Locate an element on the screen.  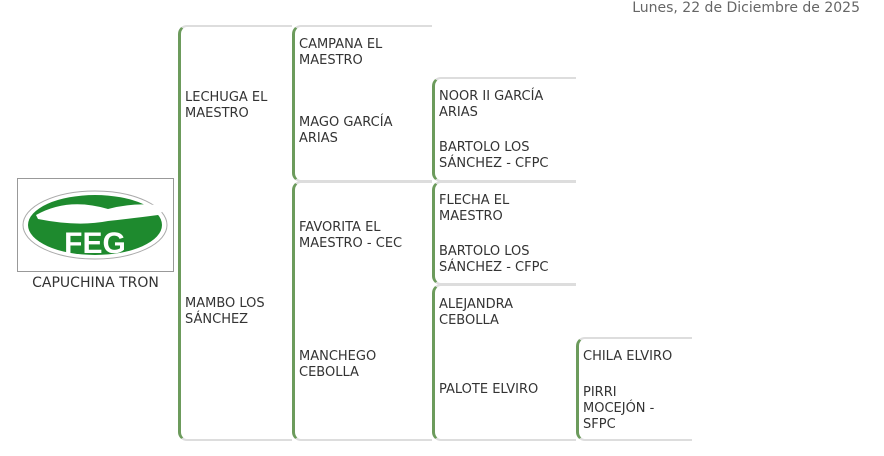
gen3-box is located at coordinates (504, 362).